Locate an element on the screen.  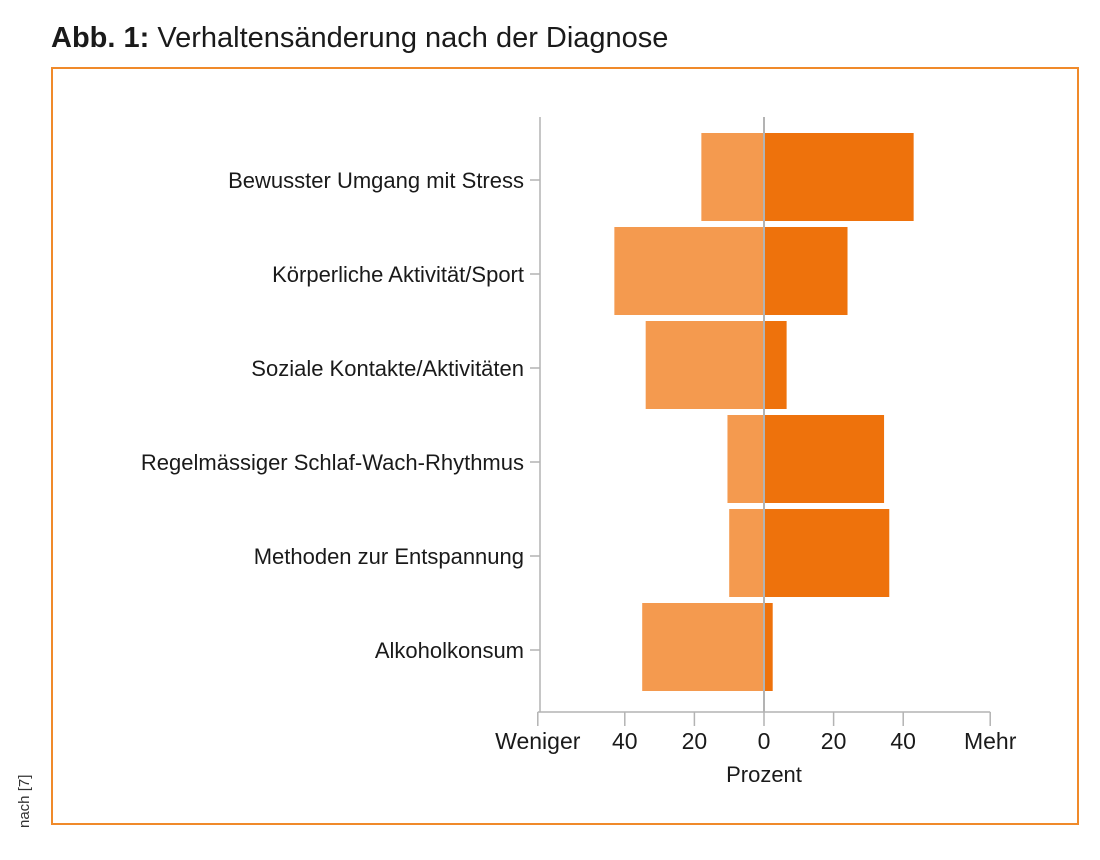
category-label: Alkoholkonsum is located at coordinates (449, 650).